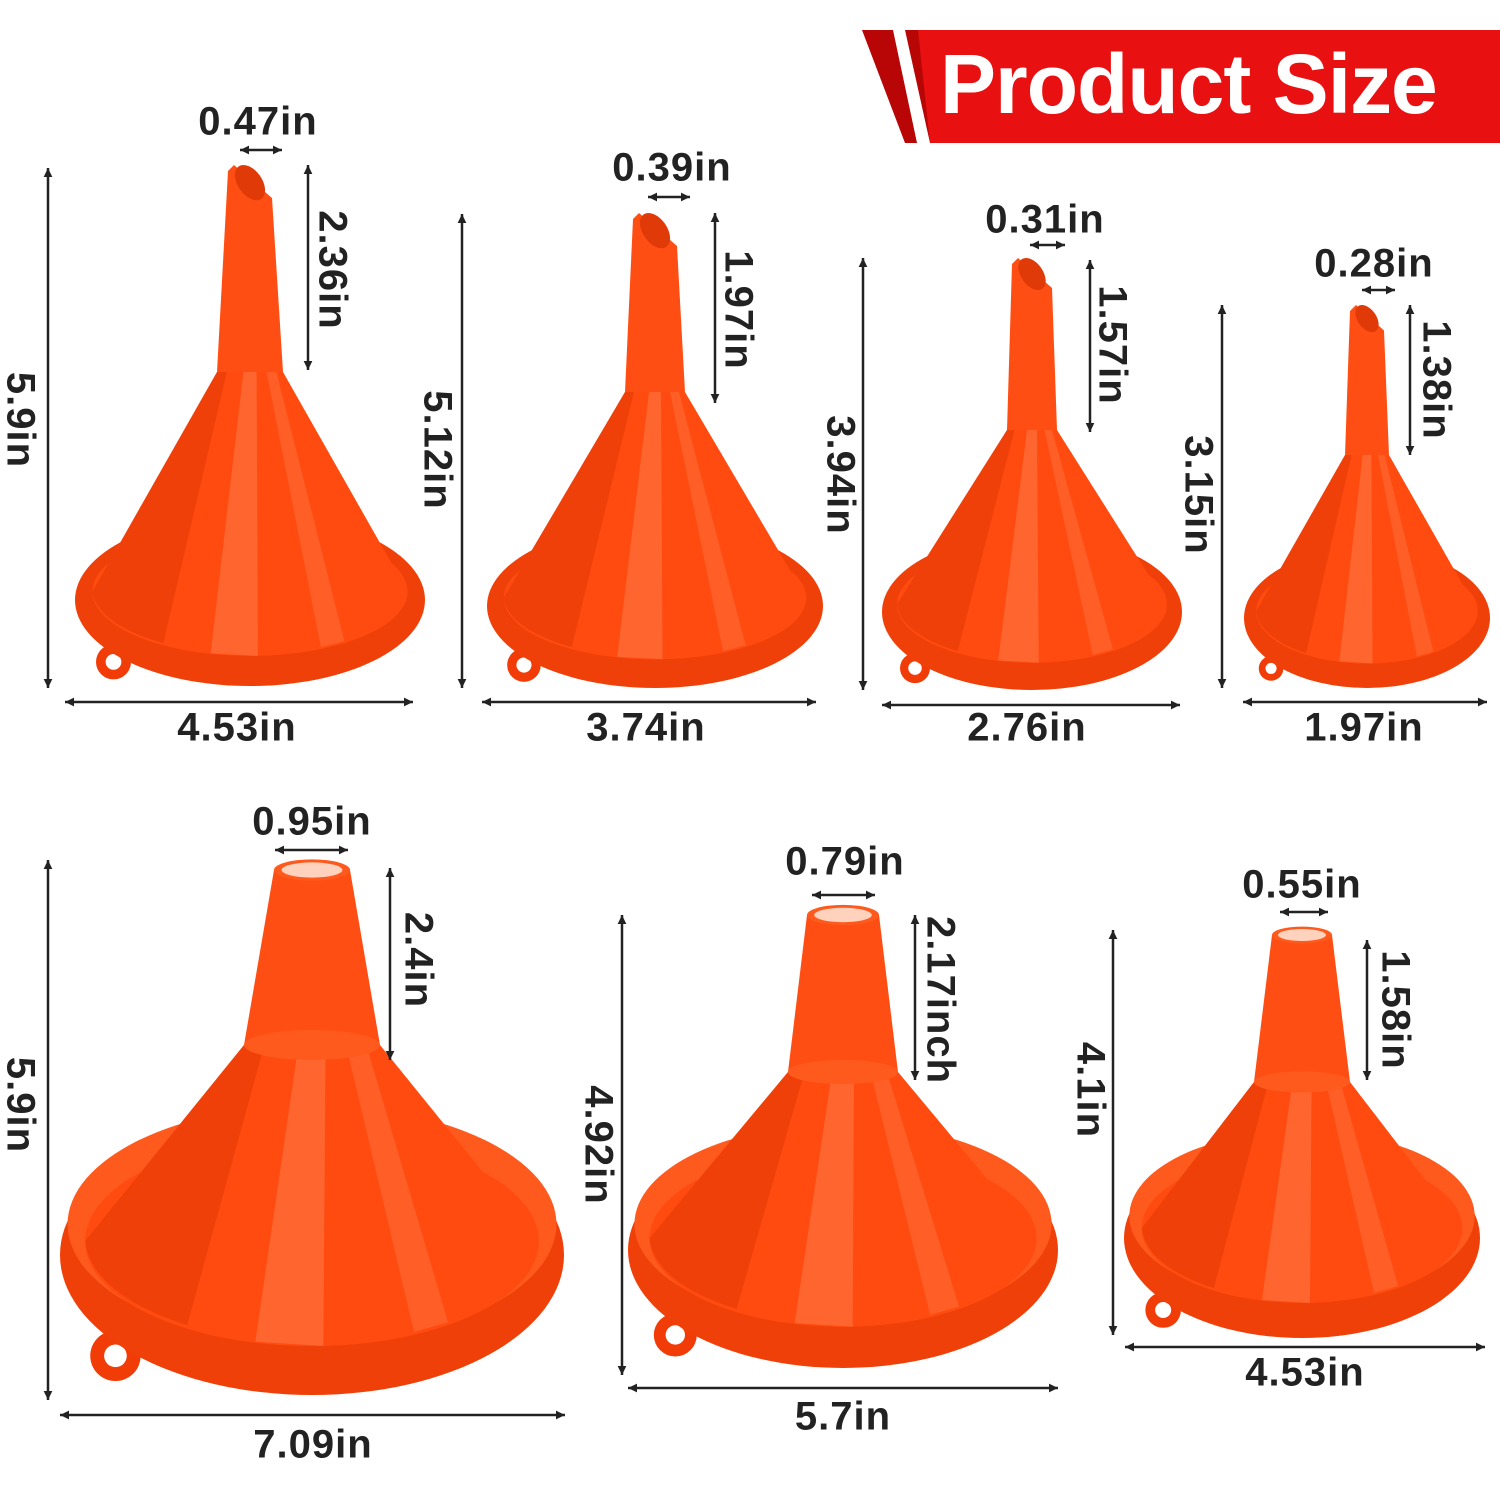 This screenshot has width=1500, height=1500. What do you see at coordinates (1395, 1010) in the screenshot?
I see `spout-height-label: 1.58in` at bounding box center [1395, 1010].